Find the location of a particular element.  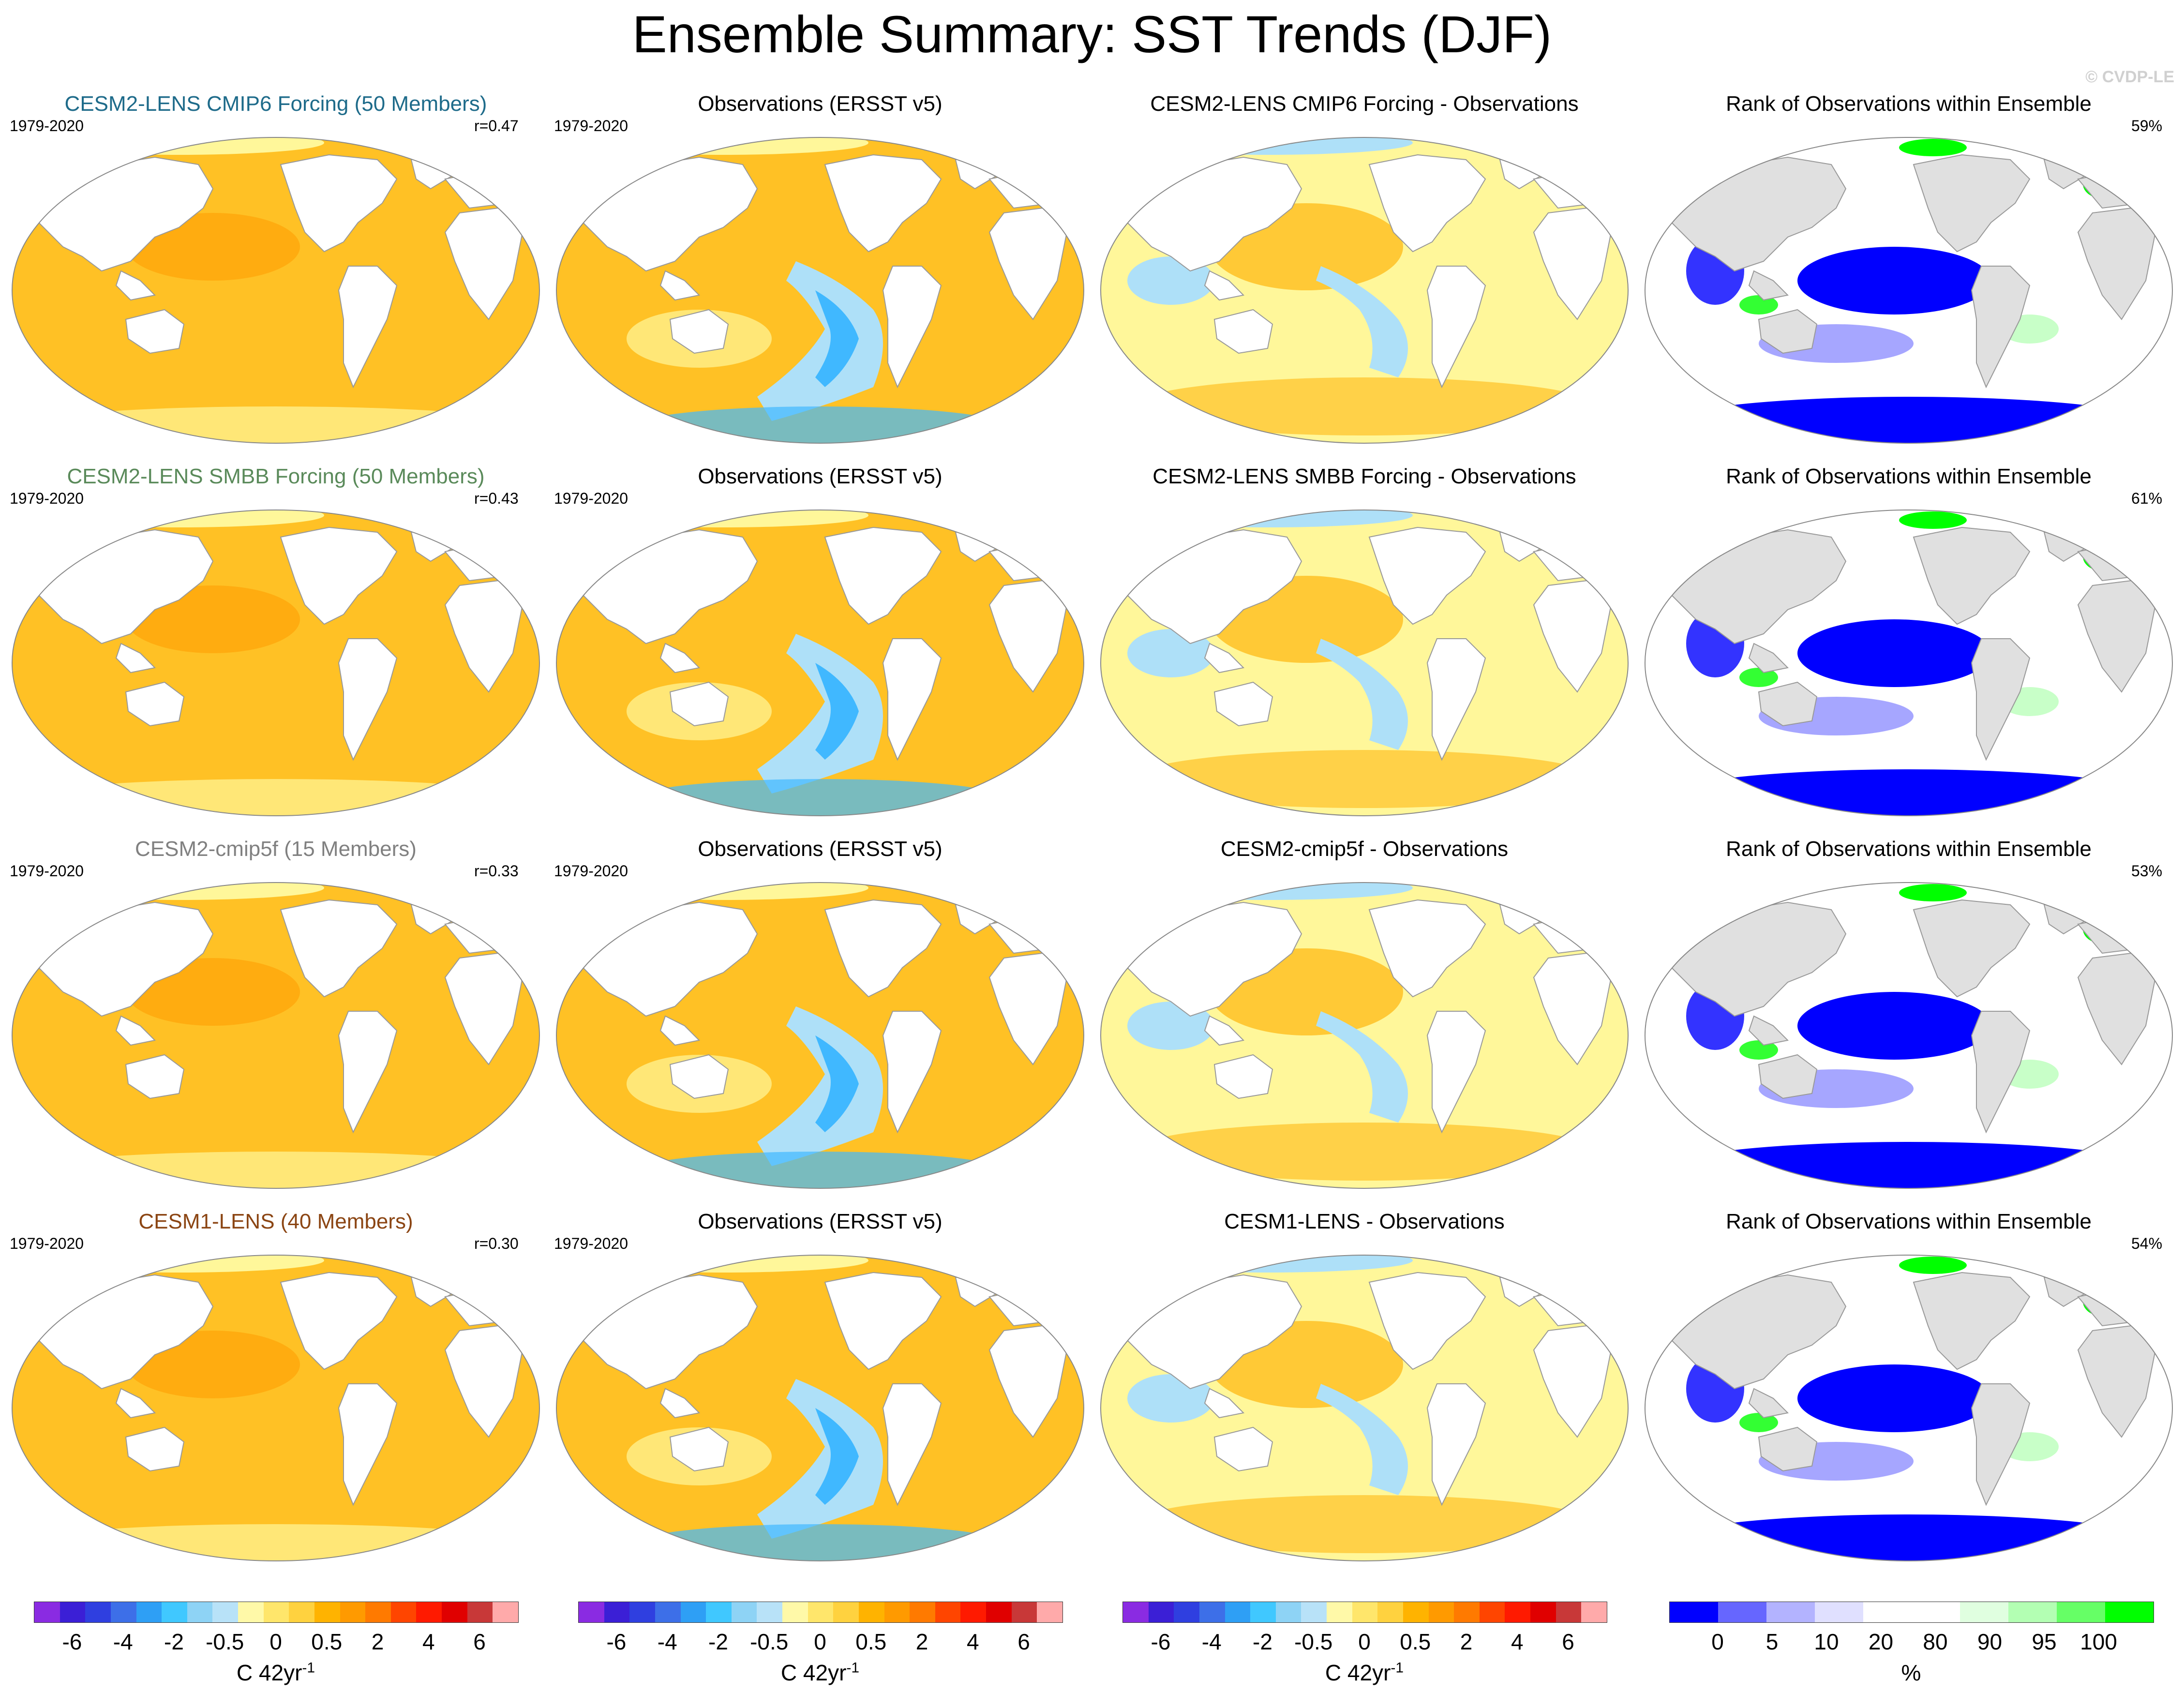

colorbar-unit-label: C 42yr-1 is located at coordinates (820, 1673).